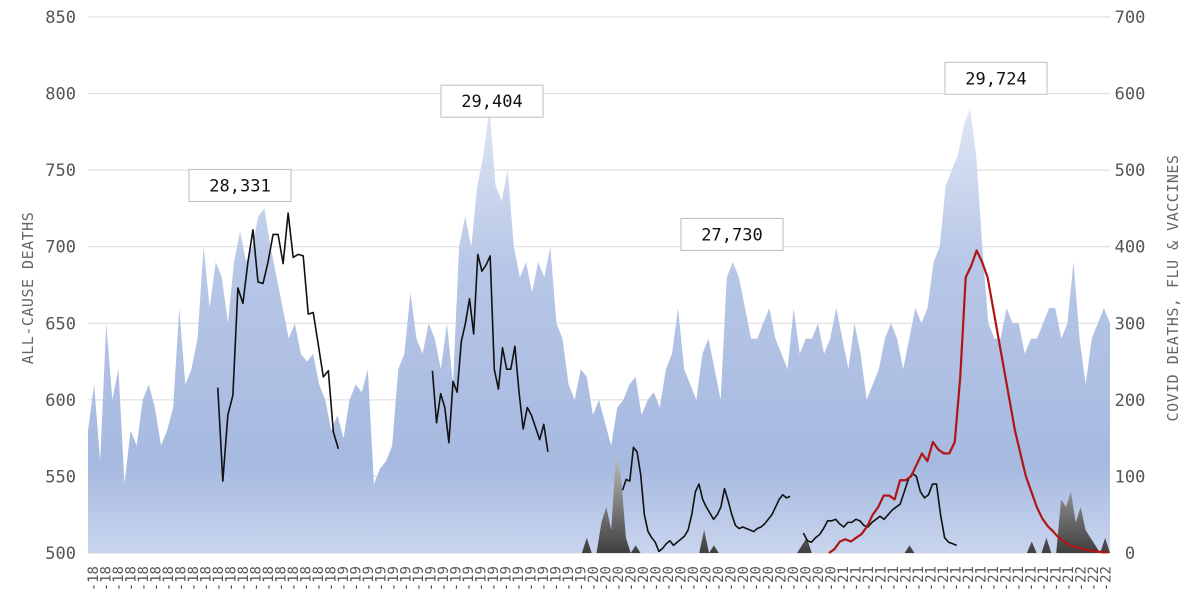 This screenshot has height=600, width=1200. I want to click on y-tick-right: 500, so click(1130, 171).